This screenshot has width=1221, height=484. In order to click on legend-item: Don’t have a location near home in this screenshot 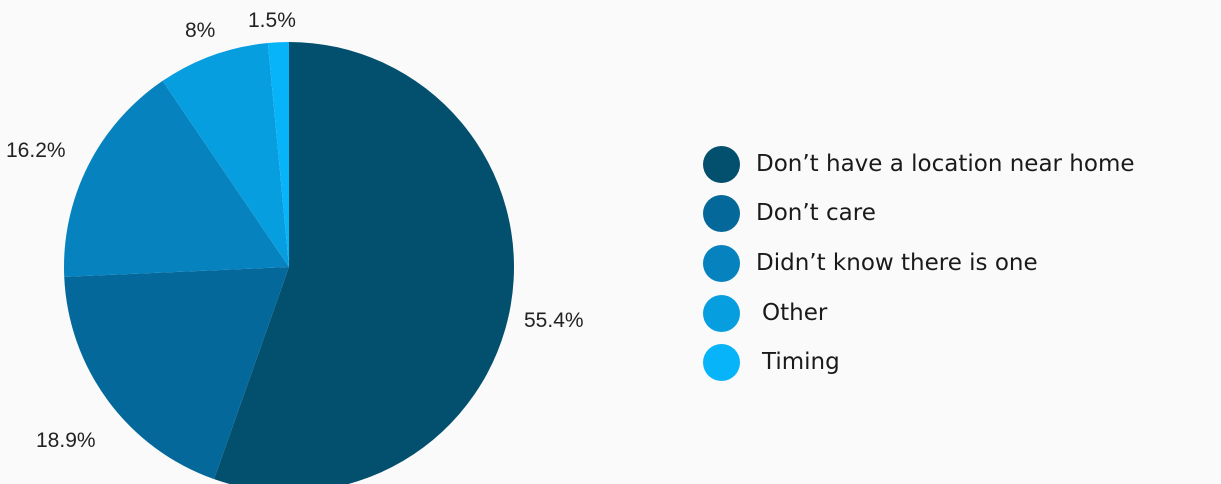, I will do `click(919, 164)`.